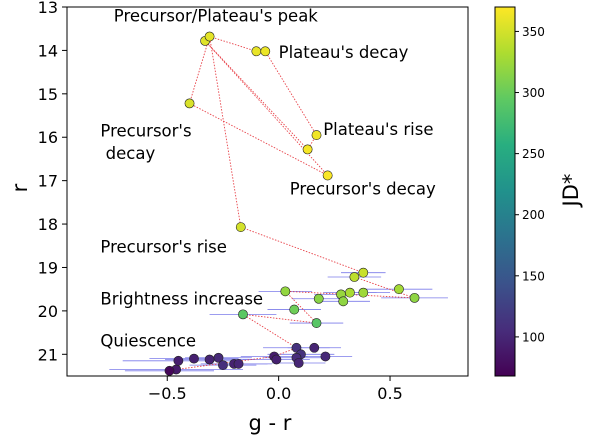 The height and width of the screenshot is (447, 598). I want to click on y-axis-title: r, so click(20, 187).